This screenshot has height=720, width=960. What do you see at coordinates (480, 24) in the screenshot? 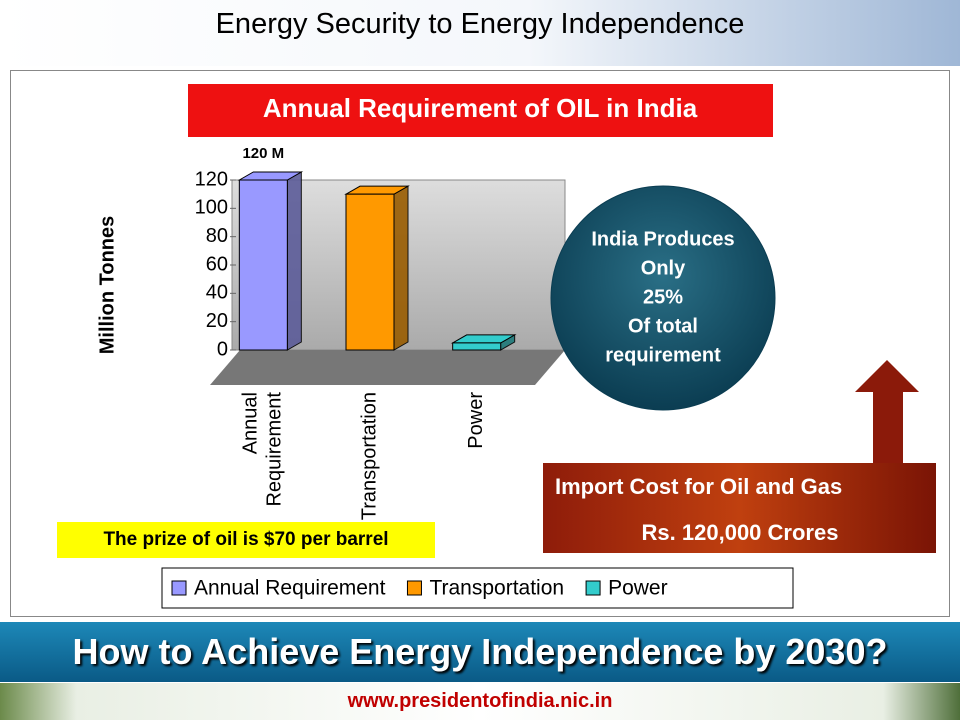
I see `header-title: Energy Security to Energy Independence` at bounding box center [480, 24].